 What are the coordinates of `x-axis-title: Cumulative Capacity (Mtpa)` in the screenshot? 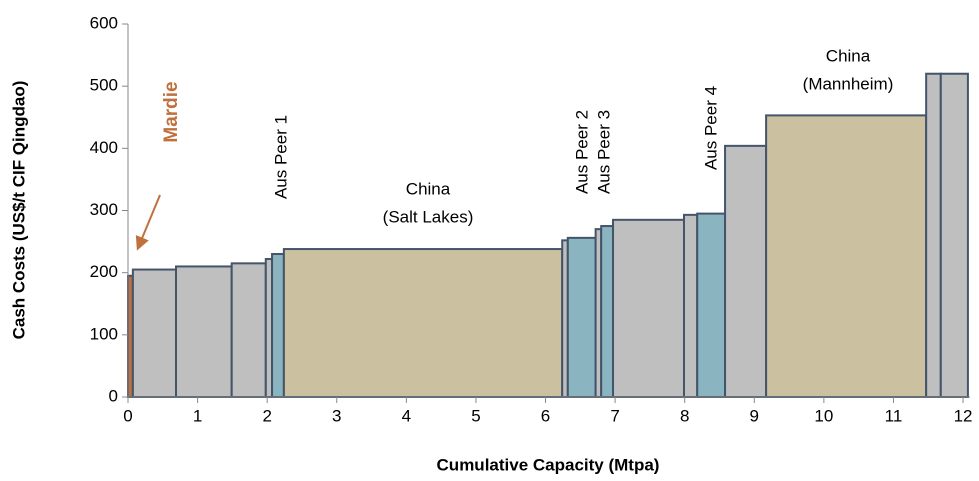 It's located at (548, 464).